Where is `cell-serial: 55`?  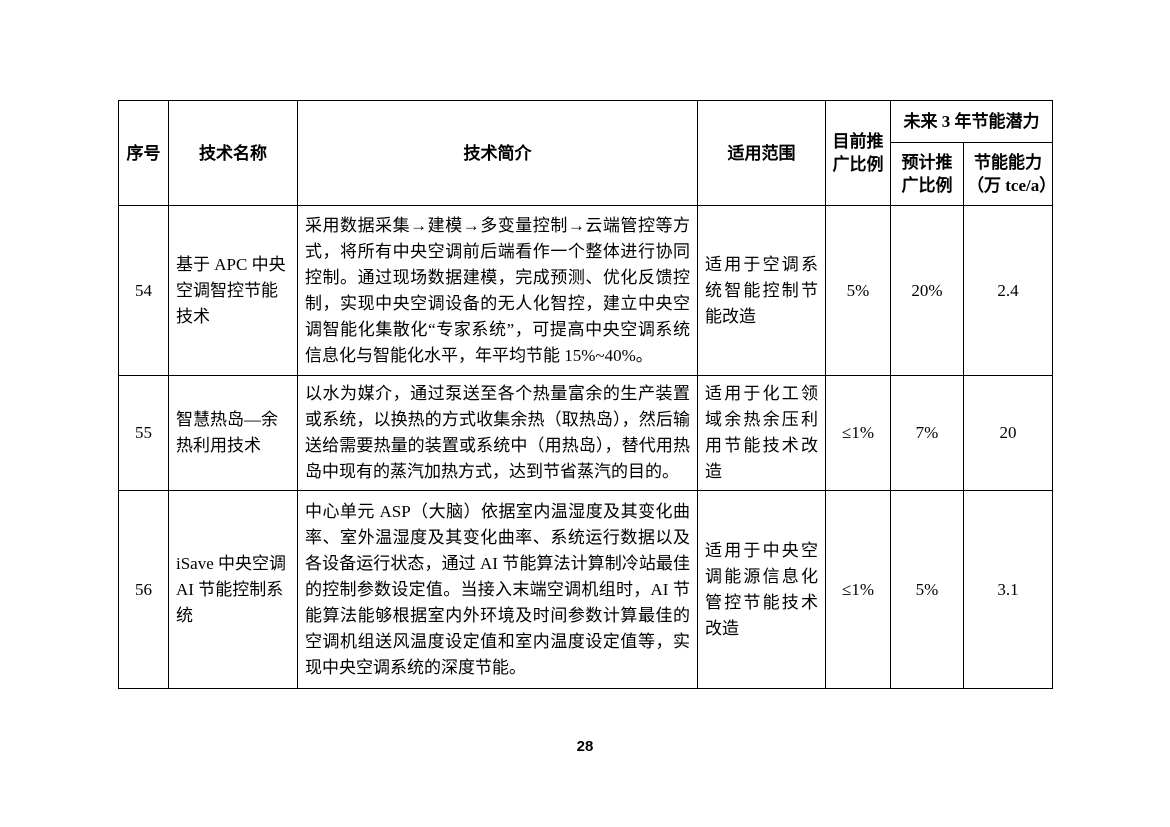 cell-serial: 55 is located at coordinates (143, 433).